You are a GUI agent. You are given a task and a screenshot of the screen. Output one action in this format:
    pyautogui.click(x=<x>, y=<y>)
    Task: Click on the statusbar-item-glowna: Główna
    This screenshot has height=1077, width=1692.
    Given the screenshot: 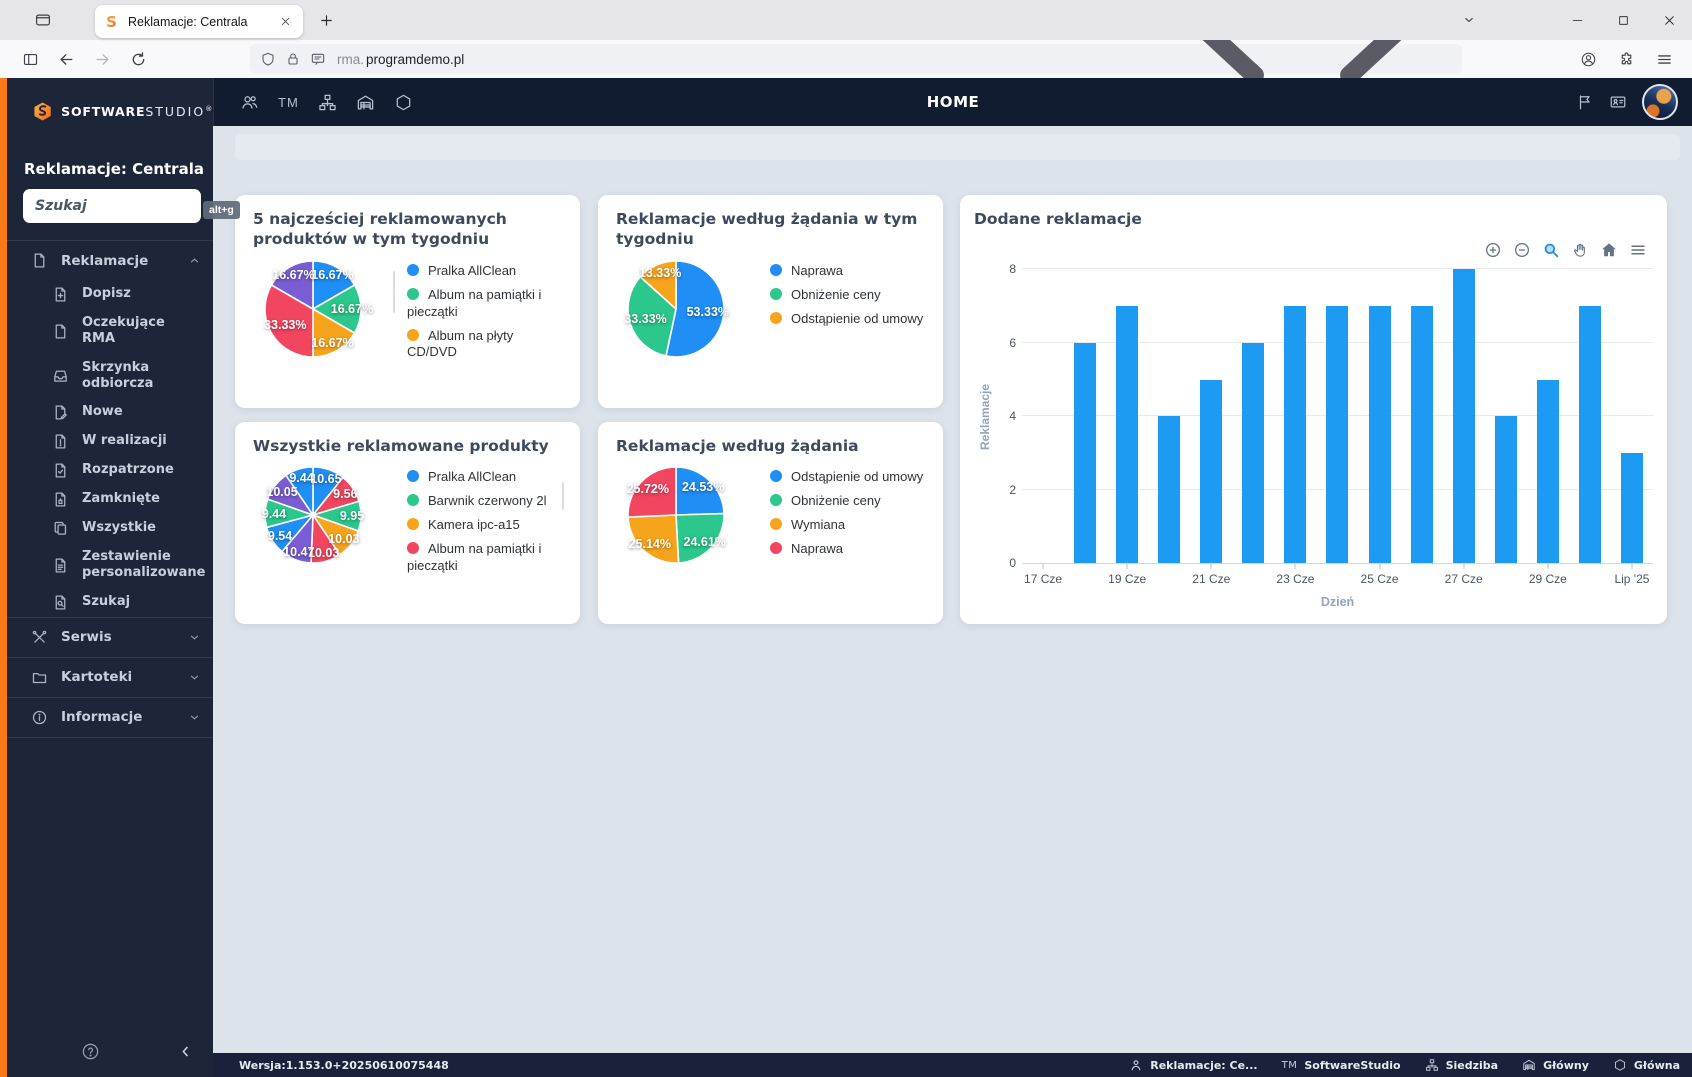 What is the action you would take?
    pyautogui.click(x=1646, y=1065)
    